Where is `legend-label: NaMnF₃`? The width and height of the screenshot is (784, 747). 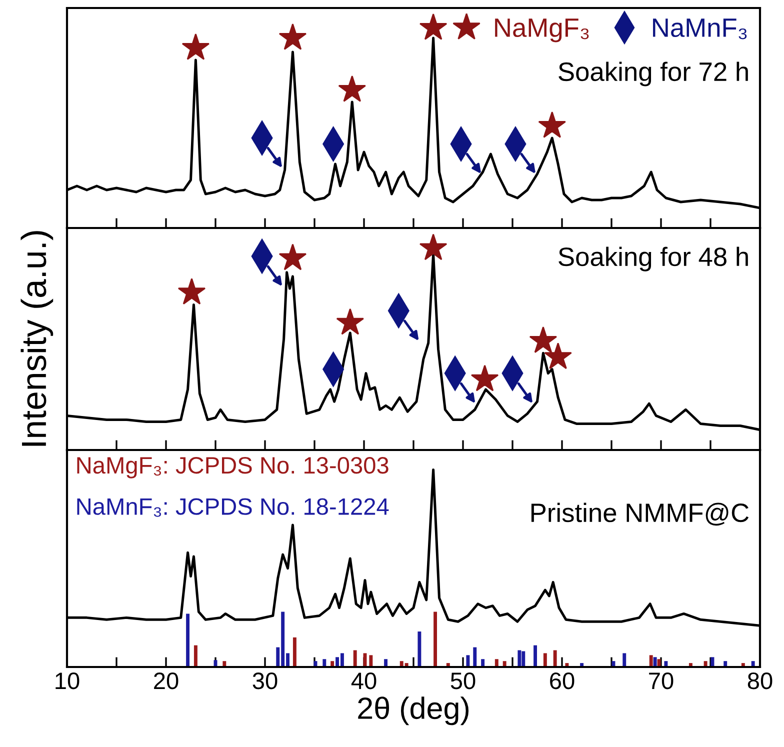
legend-label: NaMnF₃ is located at coordinates (700, 29).